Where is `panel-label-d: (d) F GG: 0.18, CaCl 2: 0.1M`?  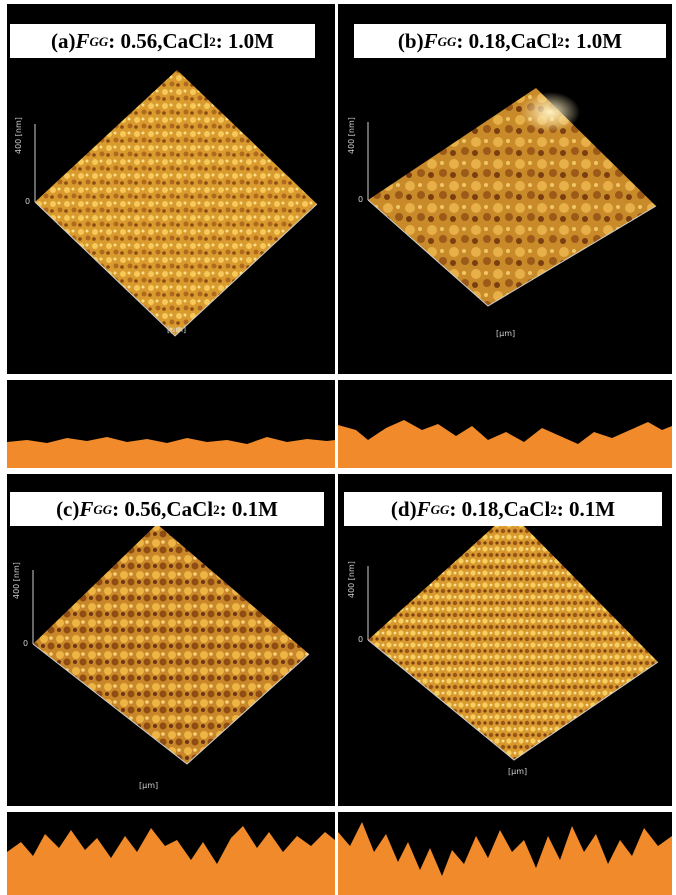
panel-label-d: (d) F GG: 0.18, CaCl 2: 0.1M is located at coordinates (503, 509).